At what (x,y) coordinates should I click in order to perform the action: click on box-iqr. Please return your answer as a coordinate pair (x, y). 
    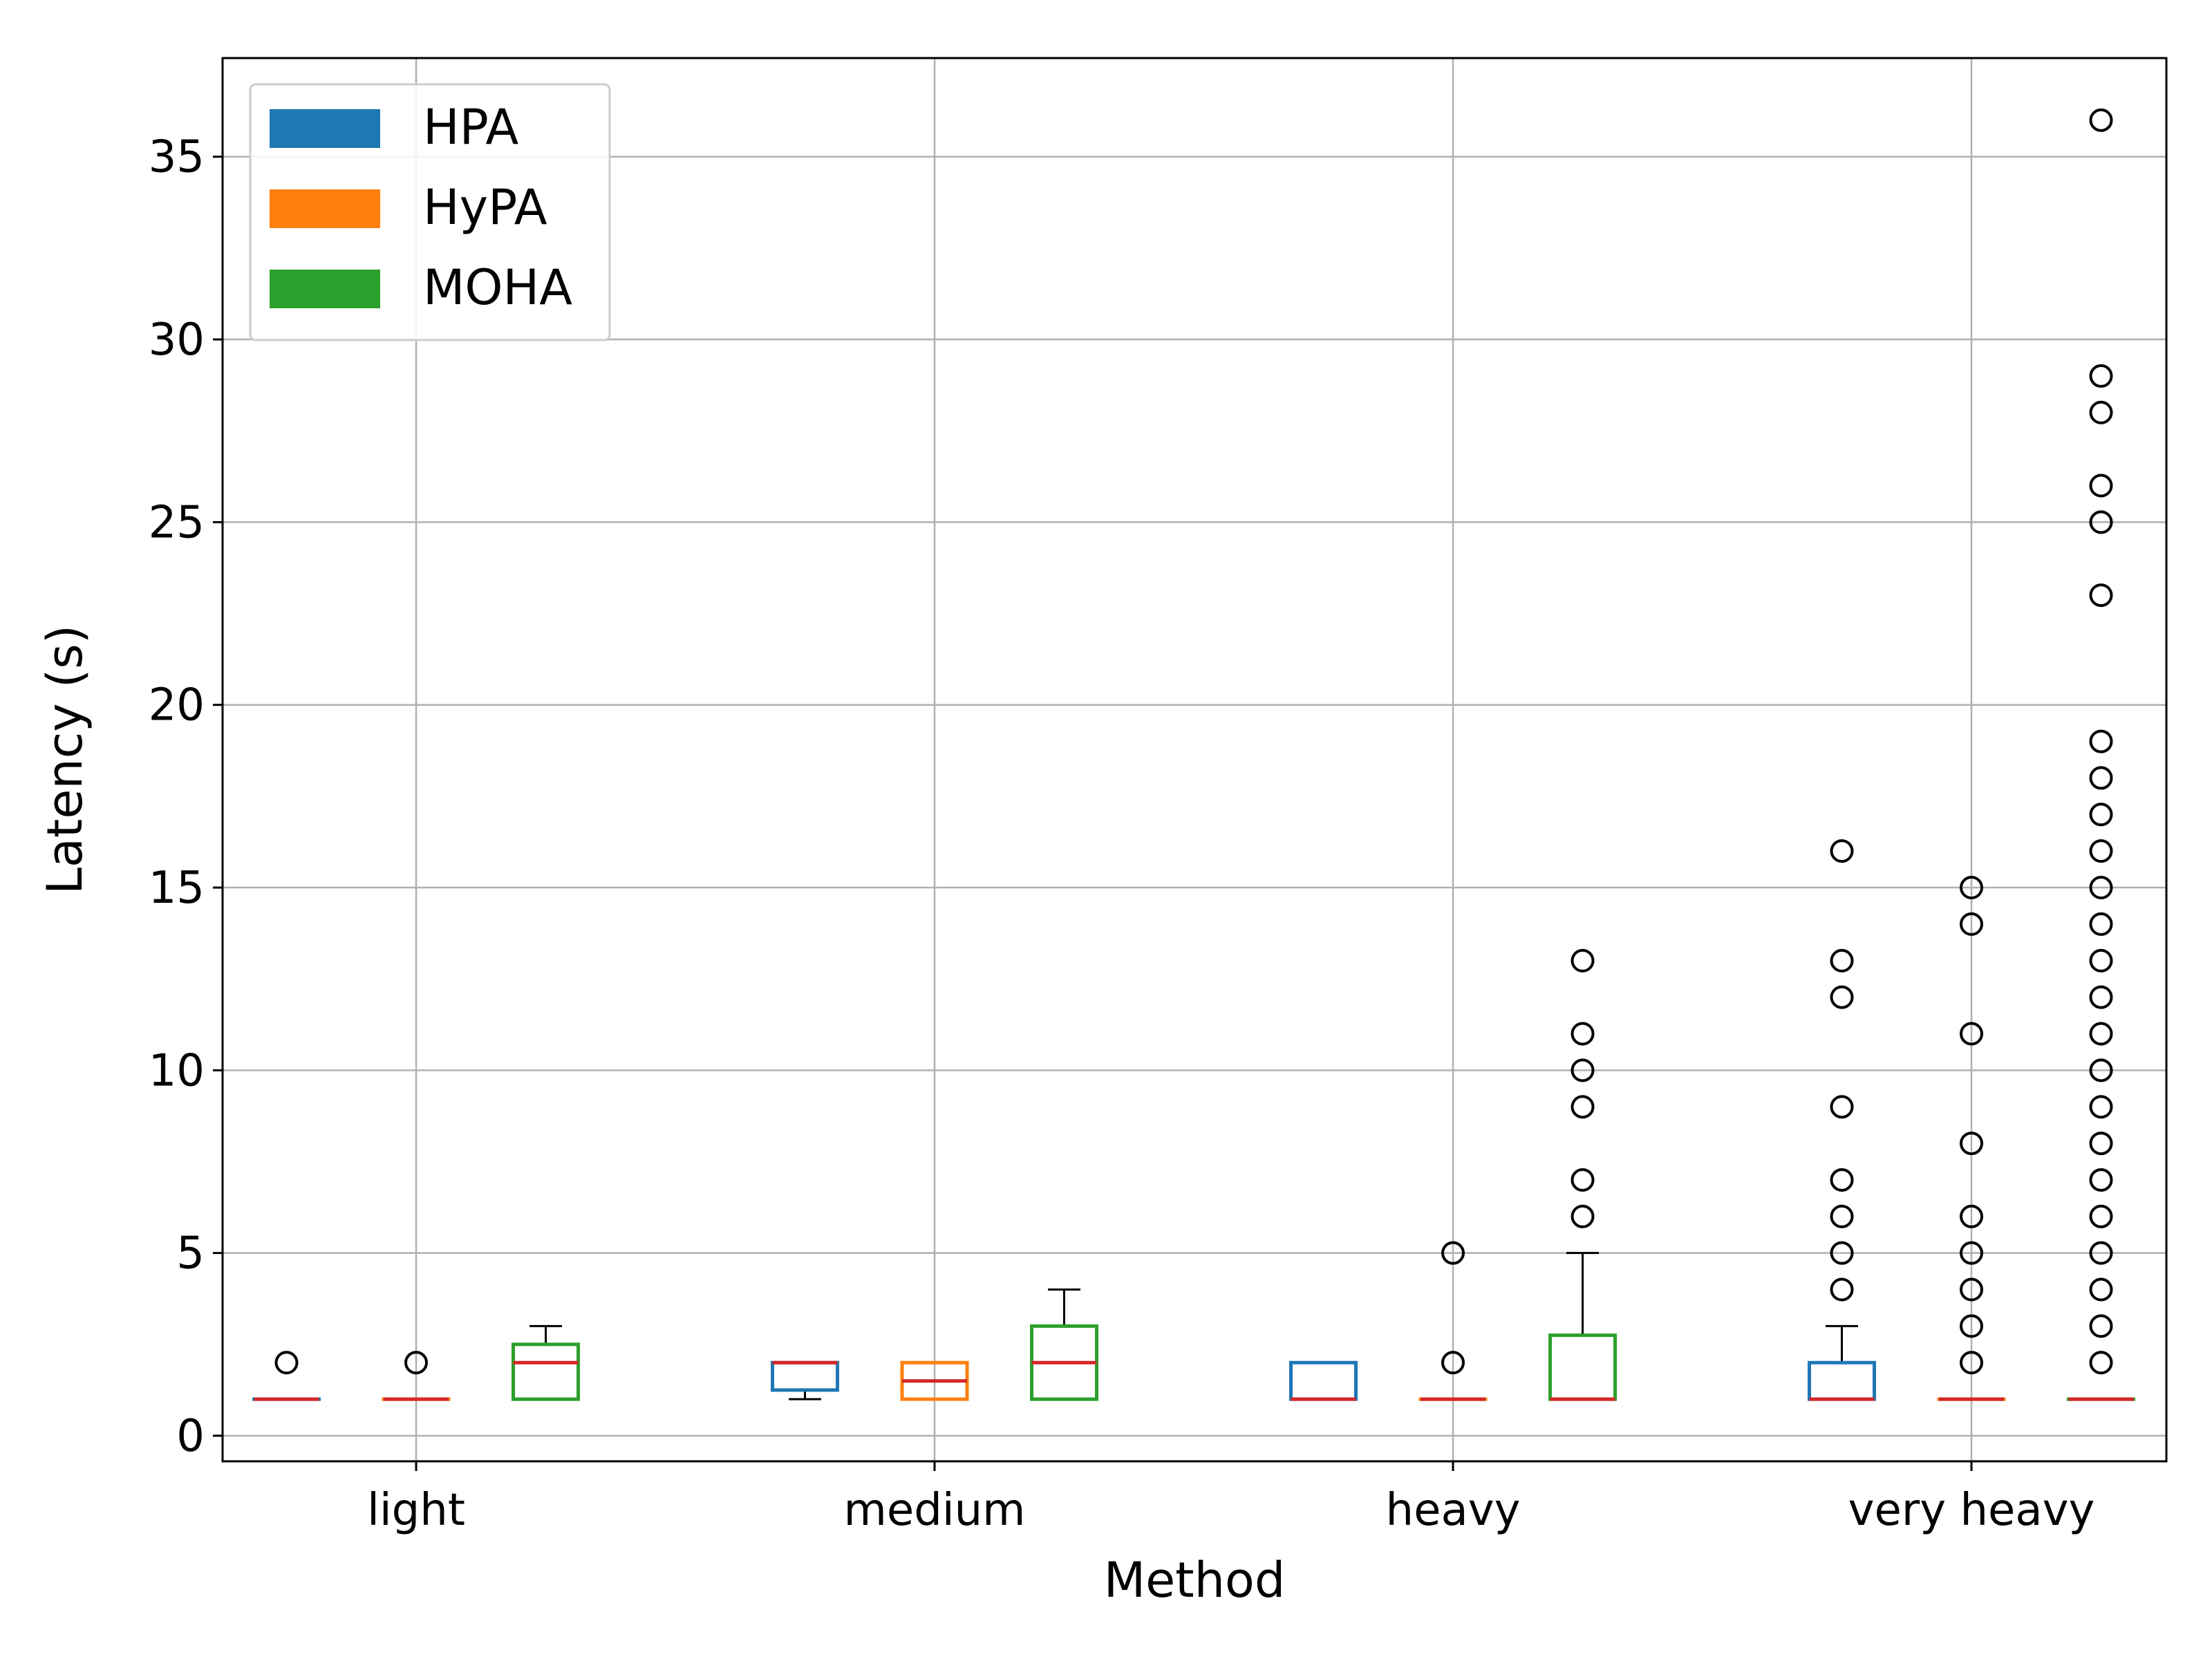
    Looking at the image, I should click on (546, 1371).